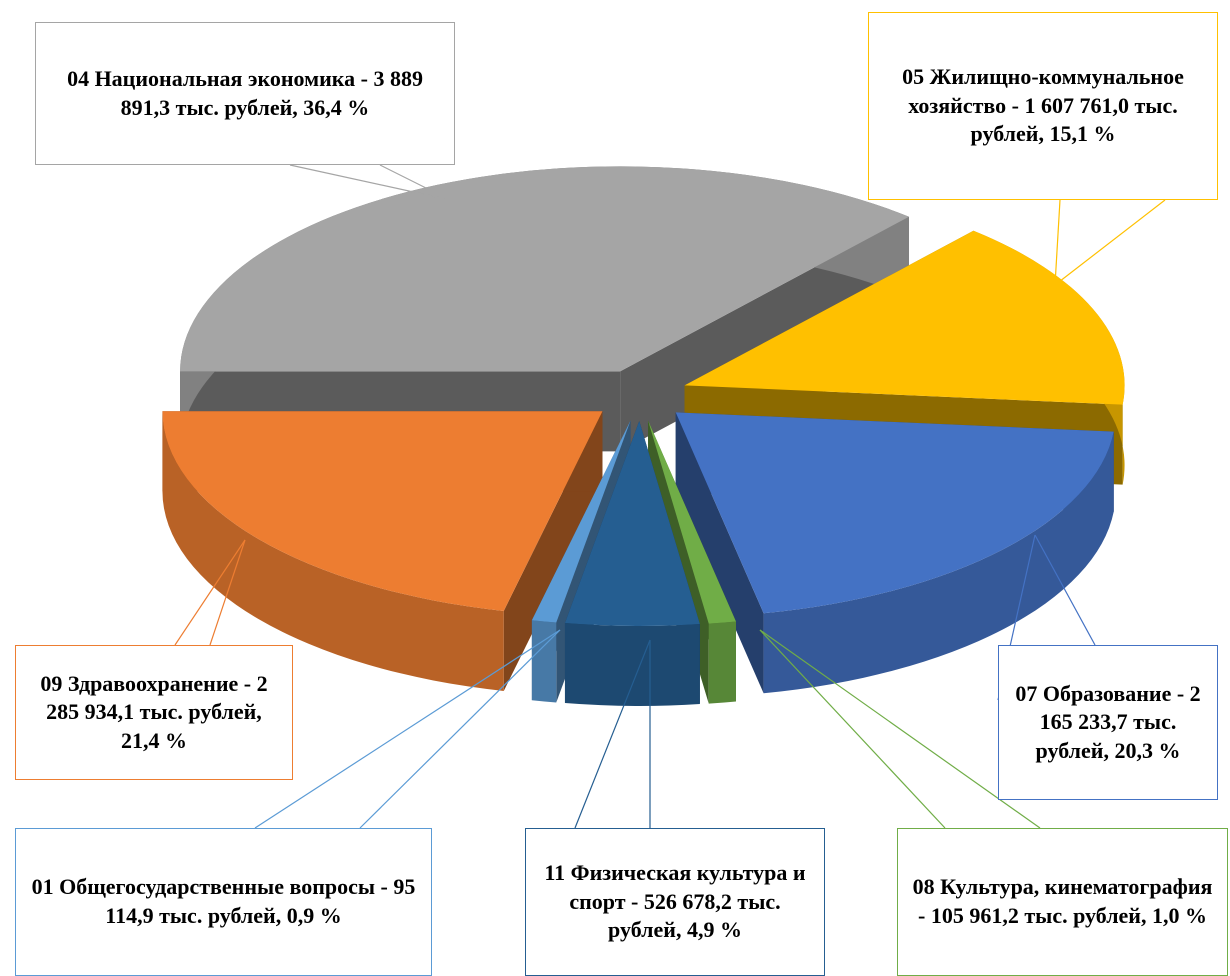 This screenshot has height=976, width=1230. Describe the element at coordinates (1068, 915) in the screenshot. I see `value-label: 105 961,2 тыс. рублей, 1,0 %` at that location.